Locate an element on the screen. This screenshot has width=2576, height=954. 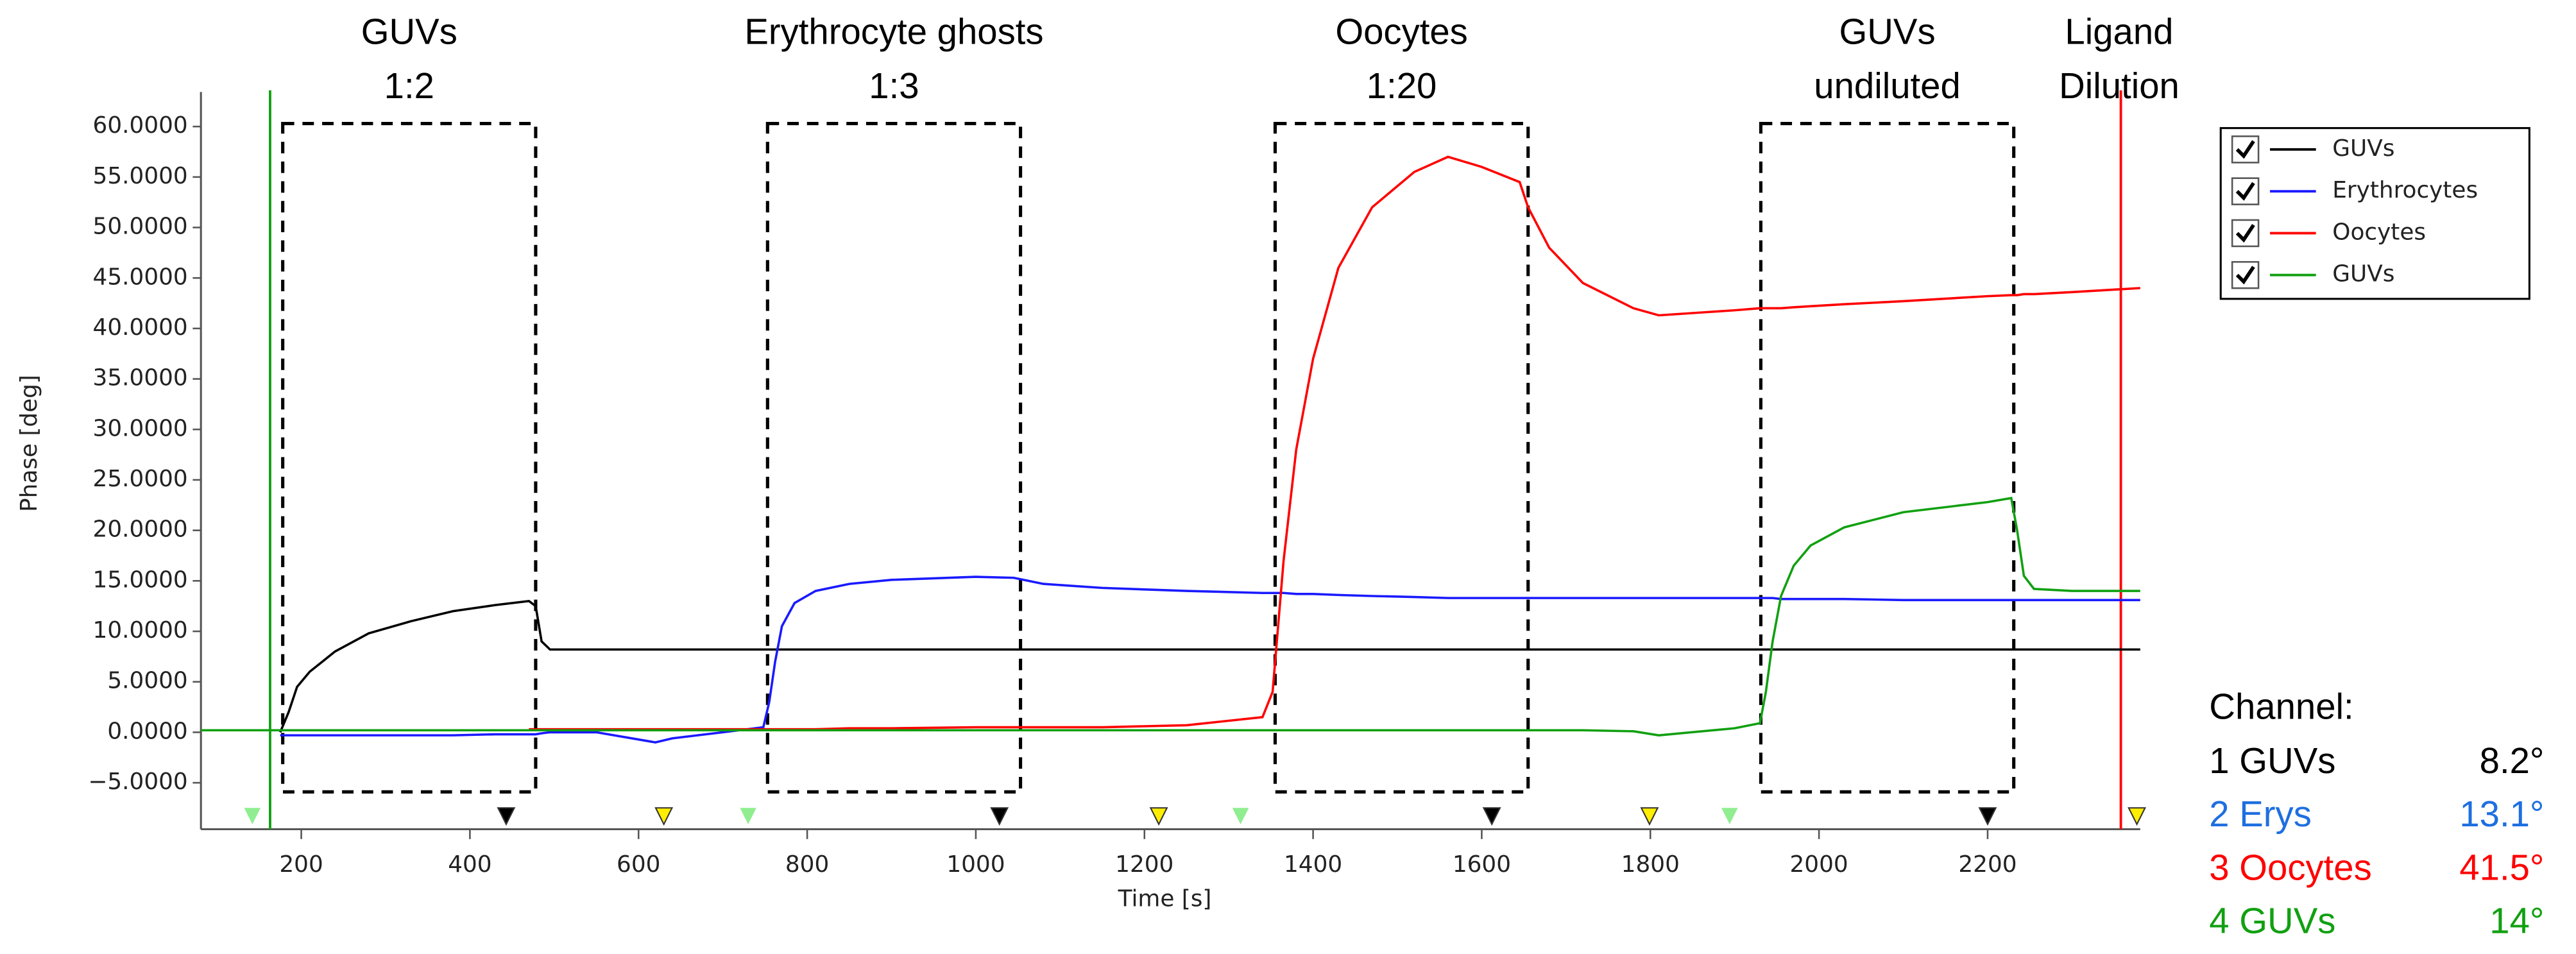
x-tick-label: 2200 is located at coordinates (1987, 864).